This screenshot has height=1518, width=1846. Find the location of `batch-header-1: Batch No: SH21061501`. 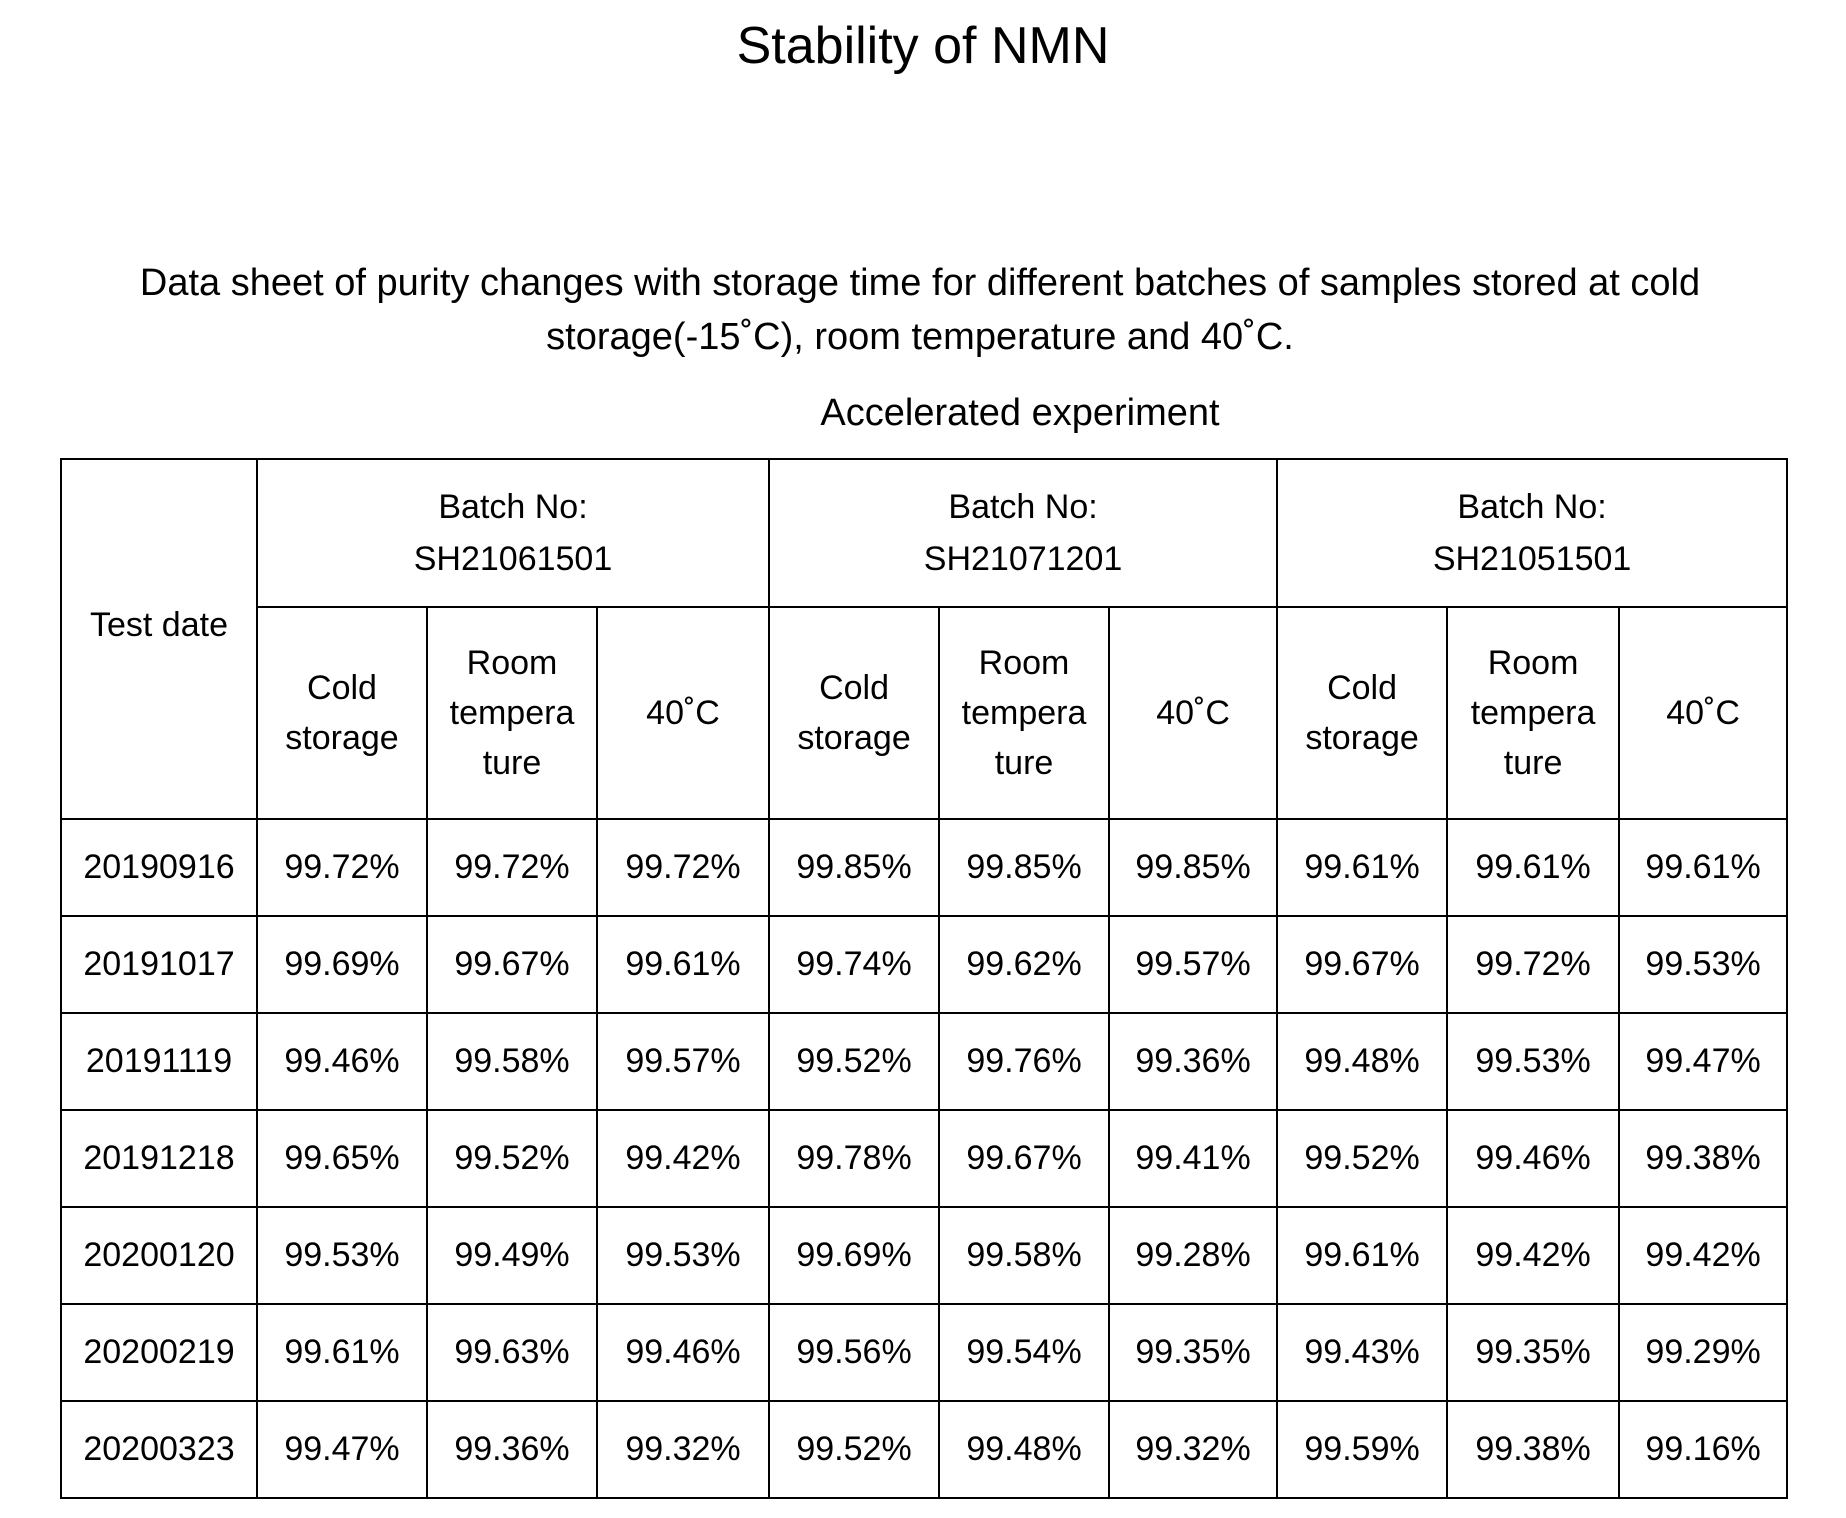

batch-header-1: Batch No: SH21061501 is located at coordinates (513, 533).